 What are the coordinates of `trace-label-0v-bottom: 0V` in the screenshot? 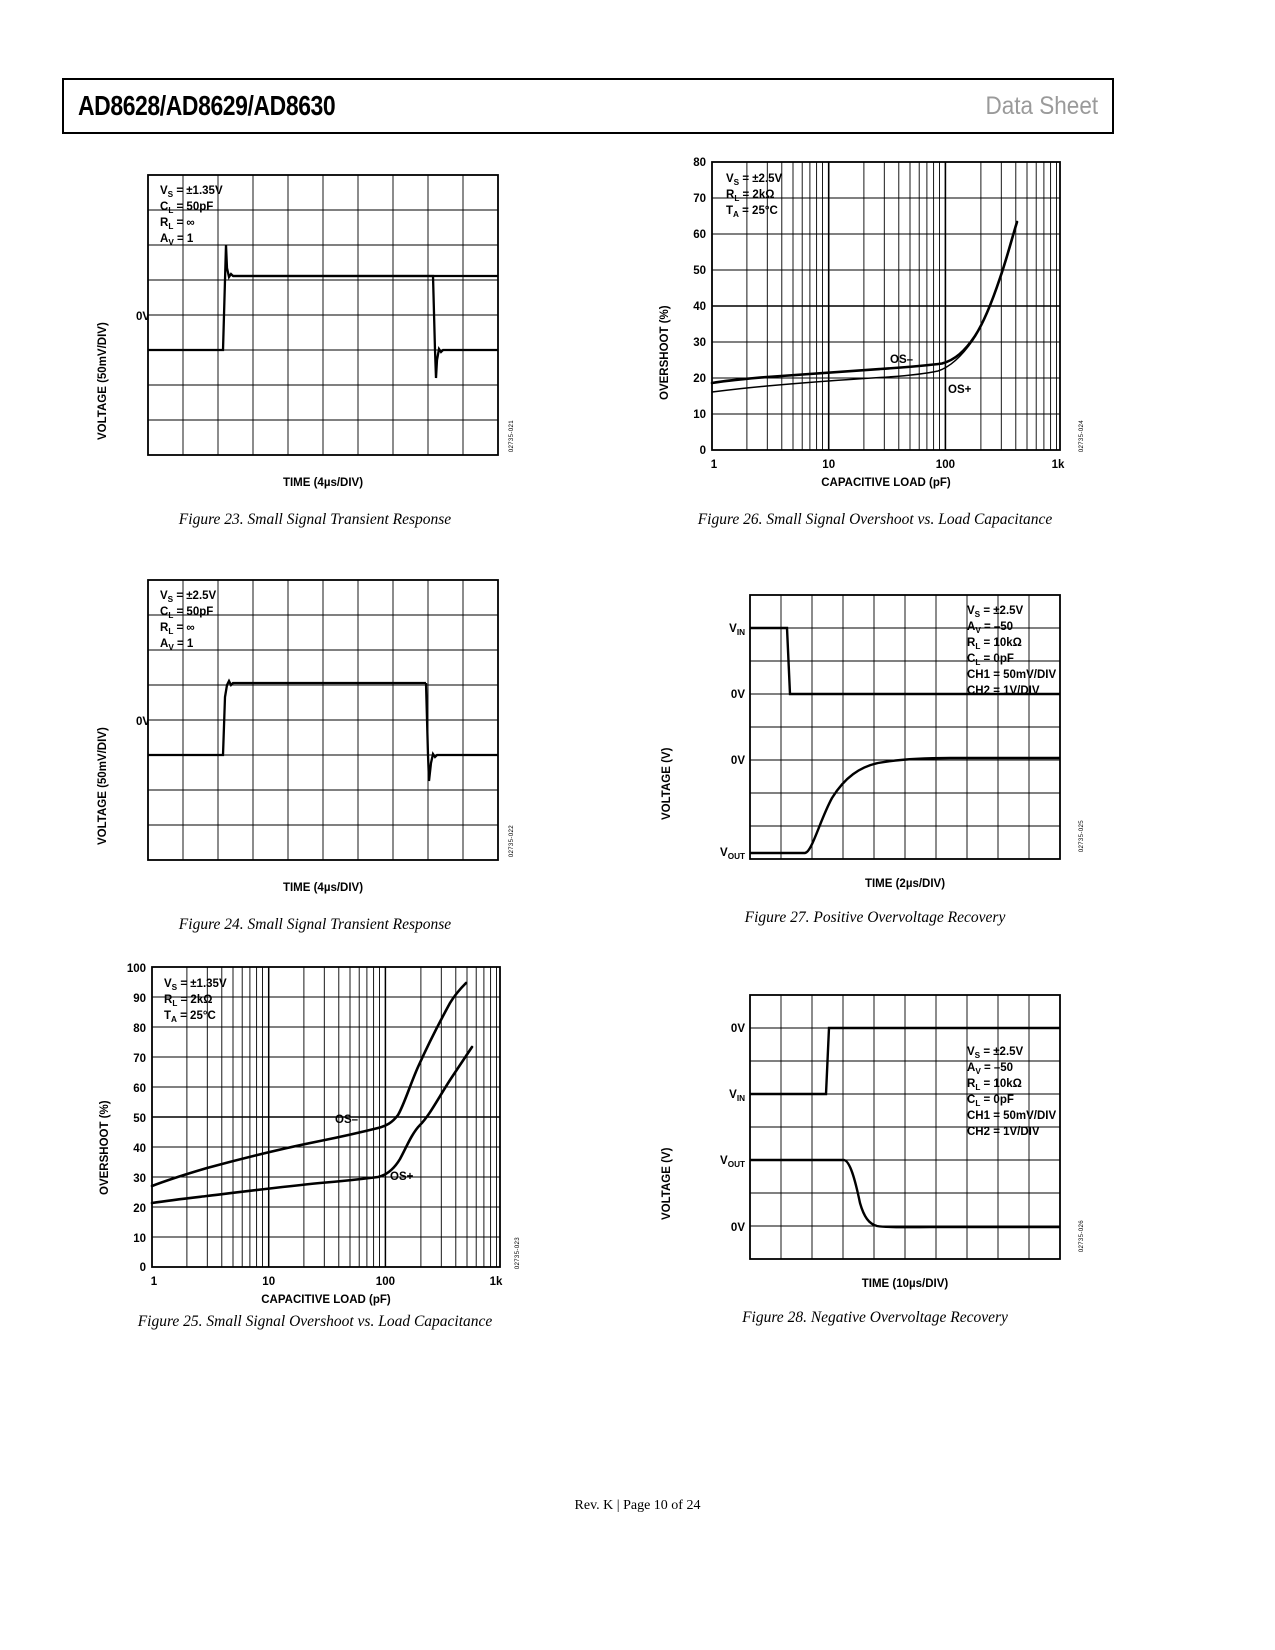 It's located at (738, 1228).